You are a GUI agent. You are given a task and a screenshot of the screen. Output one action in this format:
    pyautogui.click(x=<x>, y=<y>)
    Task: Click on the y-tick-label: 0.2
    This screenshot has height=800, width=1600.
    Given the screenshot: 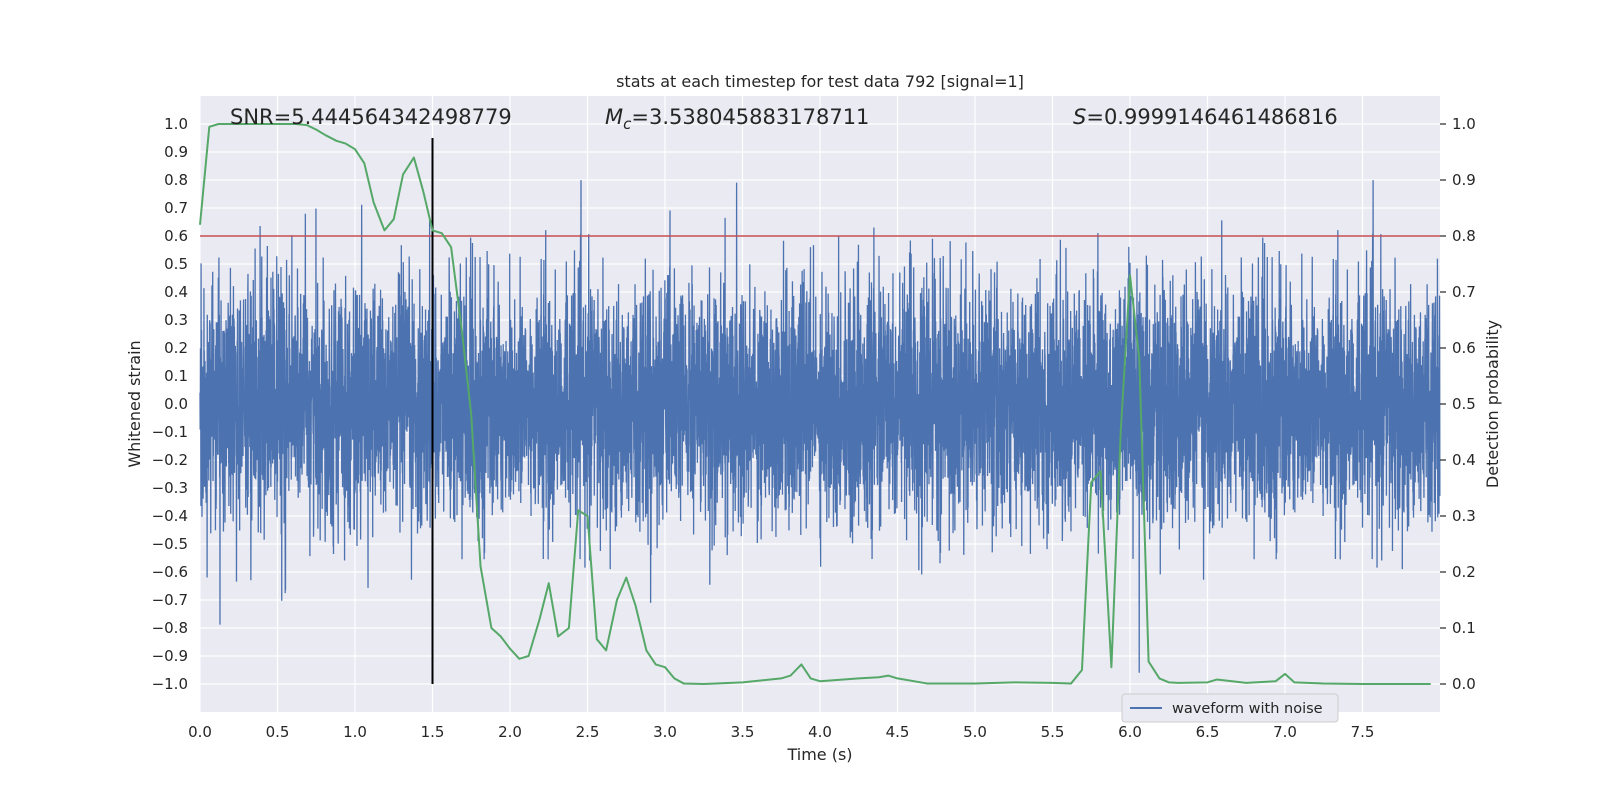 What is the action you would take?
    pyautogui.click(x=176, y=348)
    